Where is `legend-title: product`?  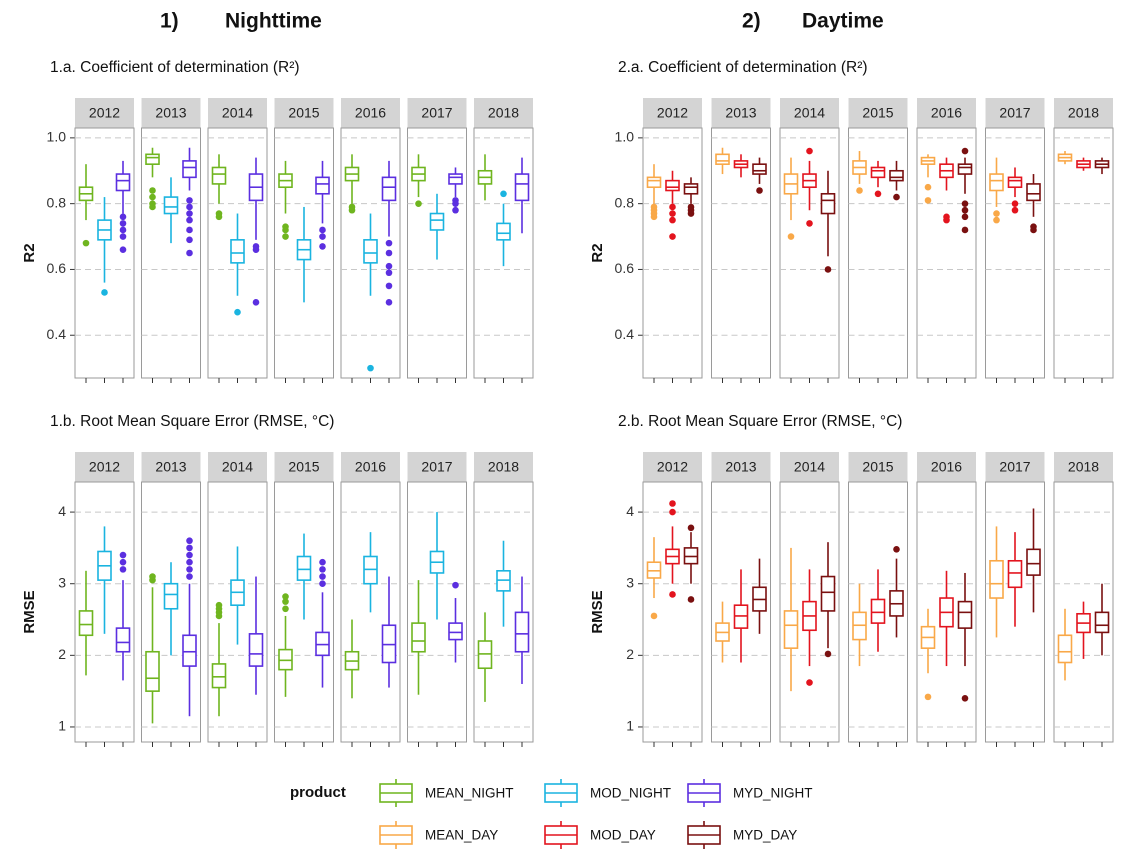
legend-title: product is located at coordinates (318, 792).